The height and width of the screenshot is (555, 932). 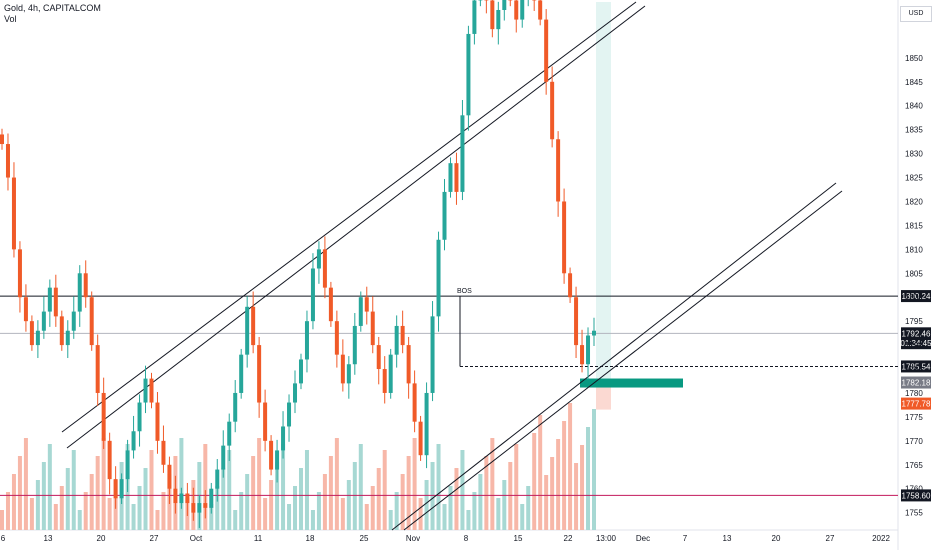 I want to click on time-tick-label: 27, so click(x=154, y=538).